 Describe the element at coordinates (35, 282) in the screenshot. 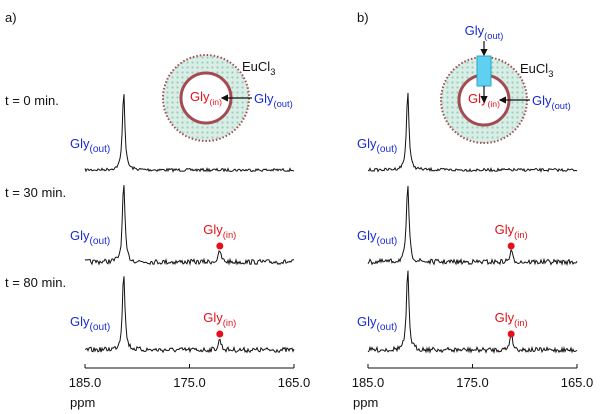

I see `time-label: t = 80 min.` at that location.